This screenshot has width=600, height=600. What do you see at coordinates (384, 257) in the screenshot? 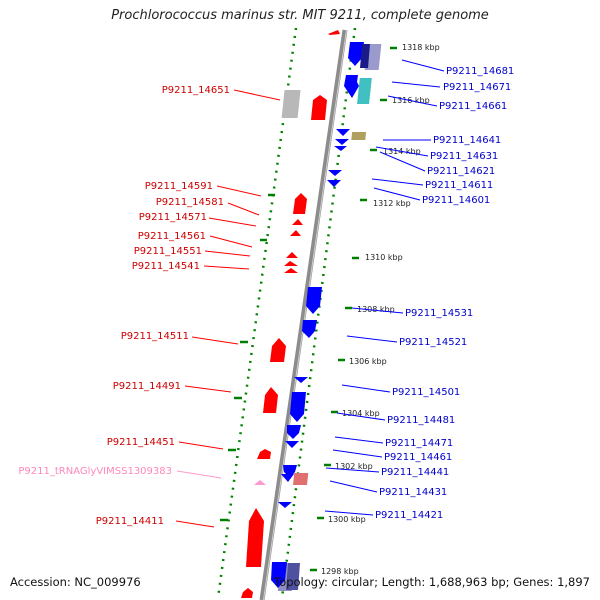
I see `kbp-tick-label: 1310 kbp` at bounding box center [384, 257].